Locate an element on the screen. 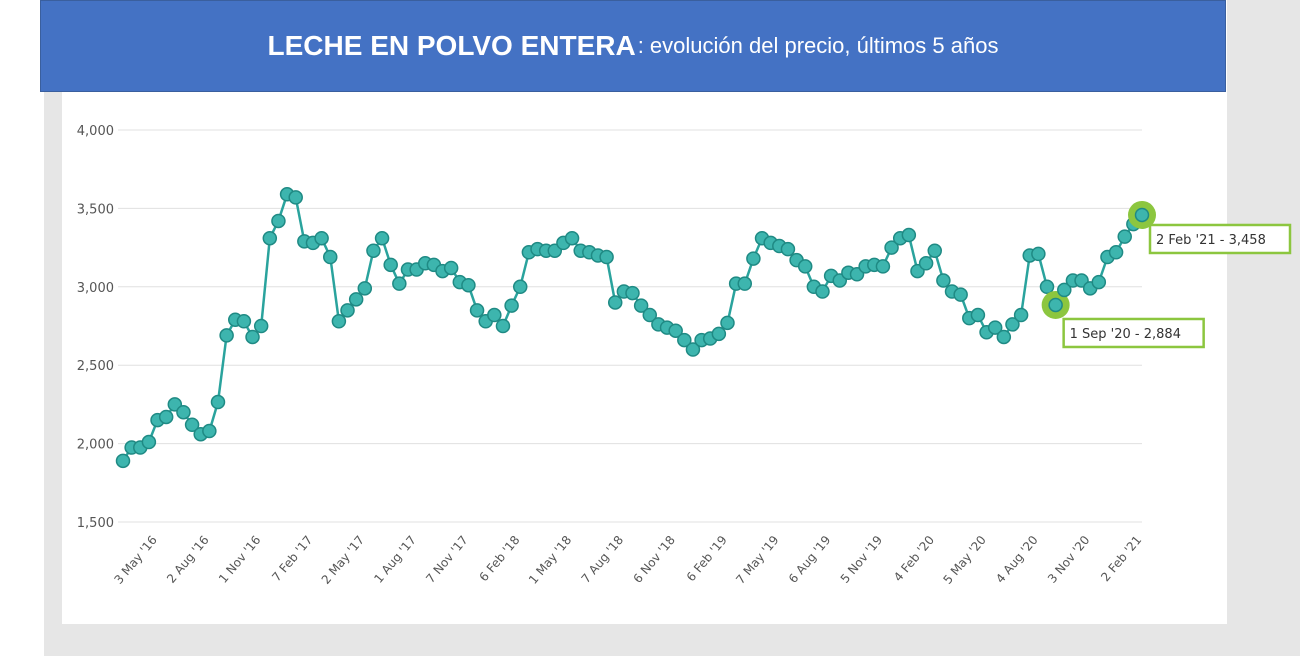 The image size is (1300, 656). title-bold: LECHE EN POLVO ENTERA is located at coordinates (451, 45).